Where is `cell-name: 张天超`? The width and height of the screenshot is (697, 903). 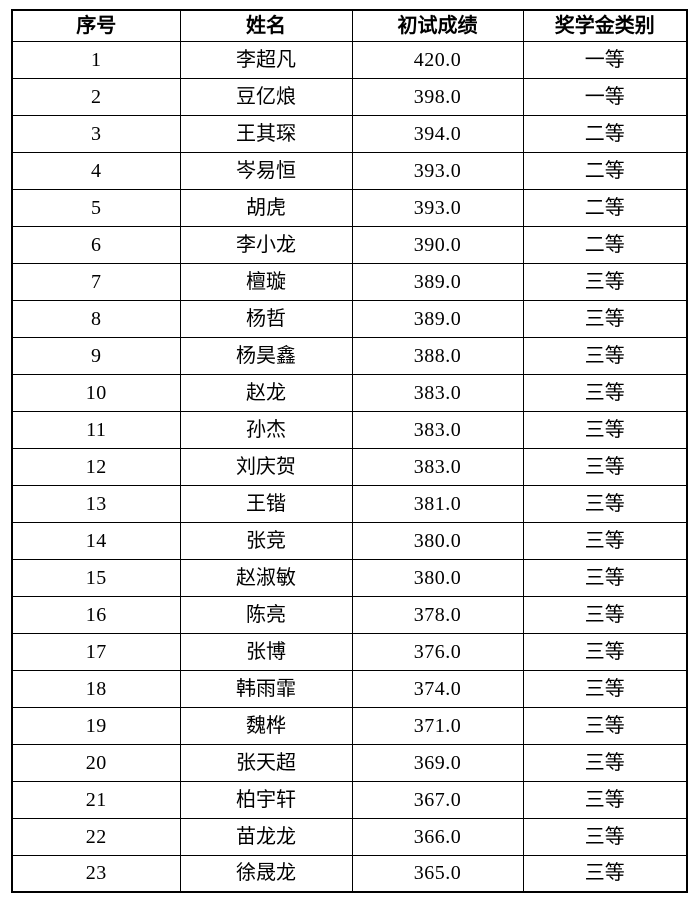 cell-name: 张天超 is located at coordinates (266, 762).